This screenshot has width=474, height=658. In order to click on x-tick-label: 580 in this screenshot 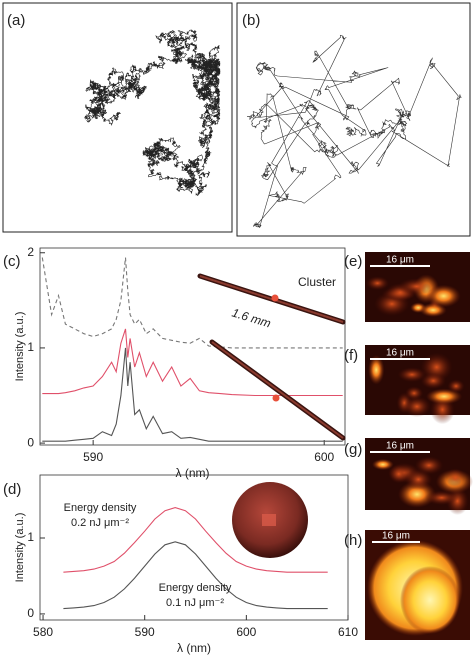, I will do `click(43, 632)`.